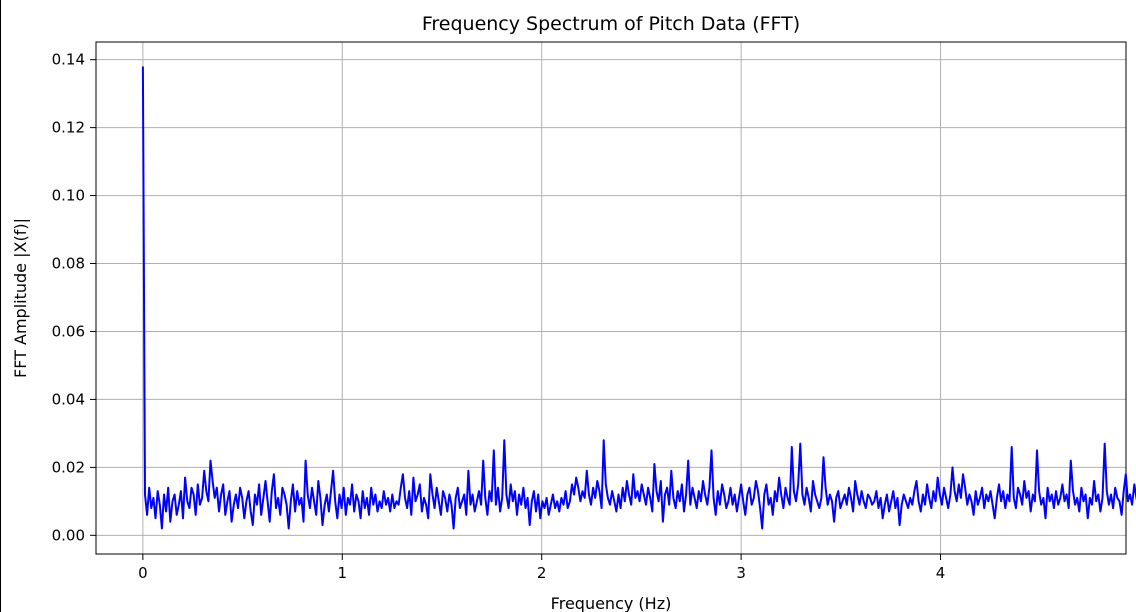 The width and height of the screenshot is (1136, 612). Describe the element at coordinates (611, 24) in the screenshot. I see `chart-title: Frequency Spectrum of Pitch Data (FFT)` at that location.